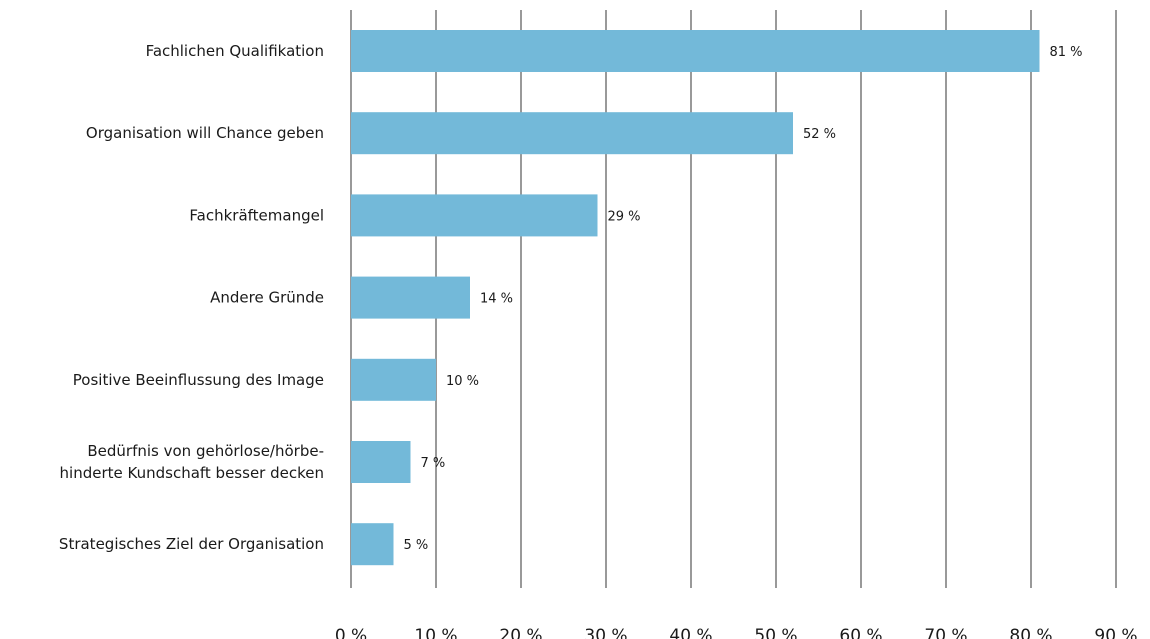 The image size is (1150, 639). Describe the element at coordinates (435, 632) in the screenshot. I see `x-tick-label: 10 %` at that location.